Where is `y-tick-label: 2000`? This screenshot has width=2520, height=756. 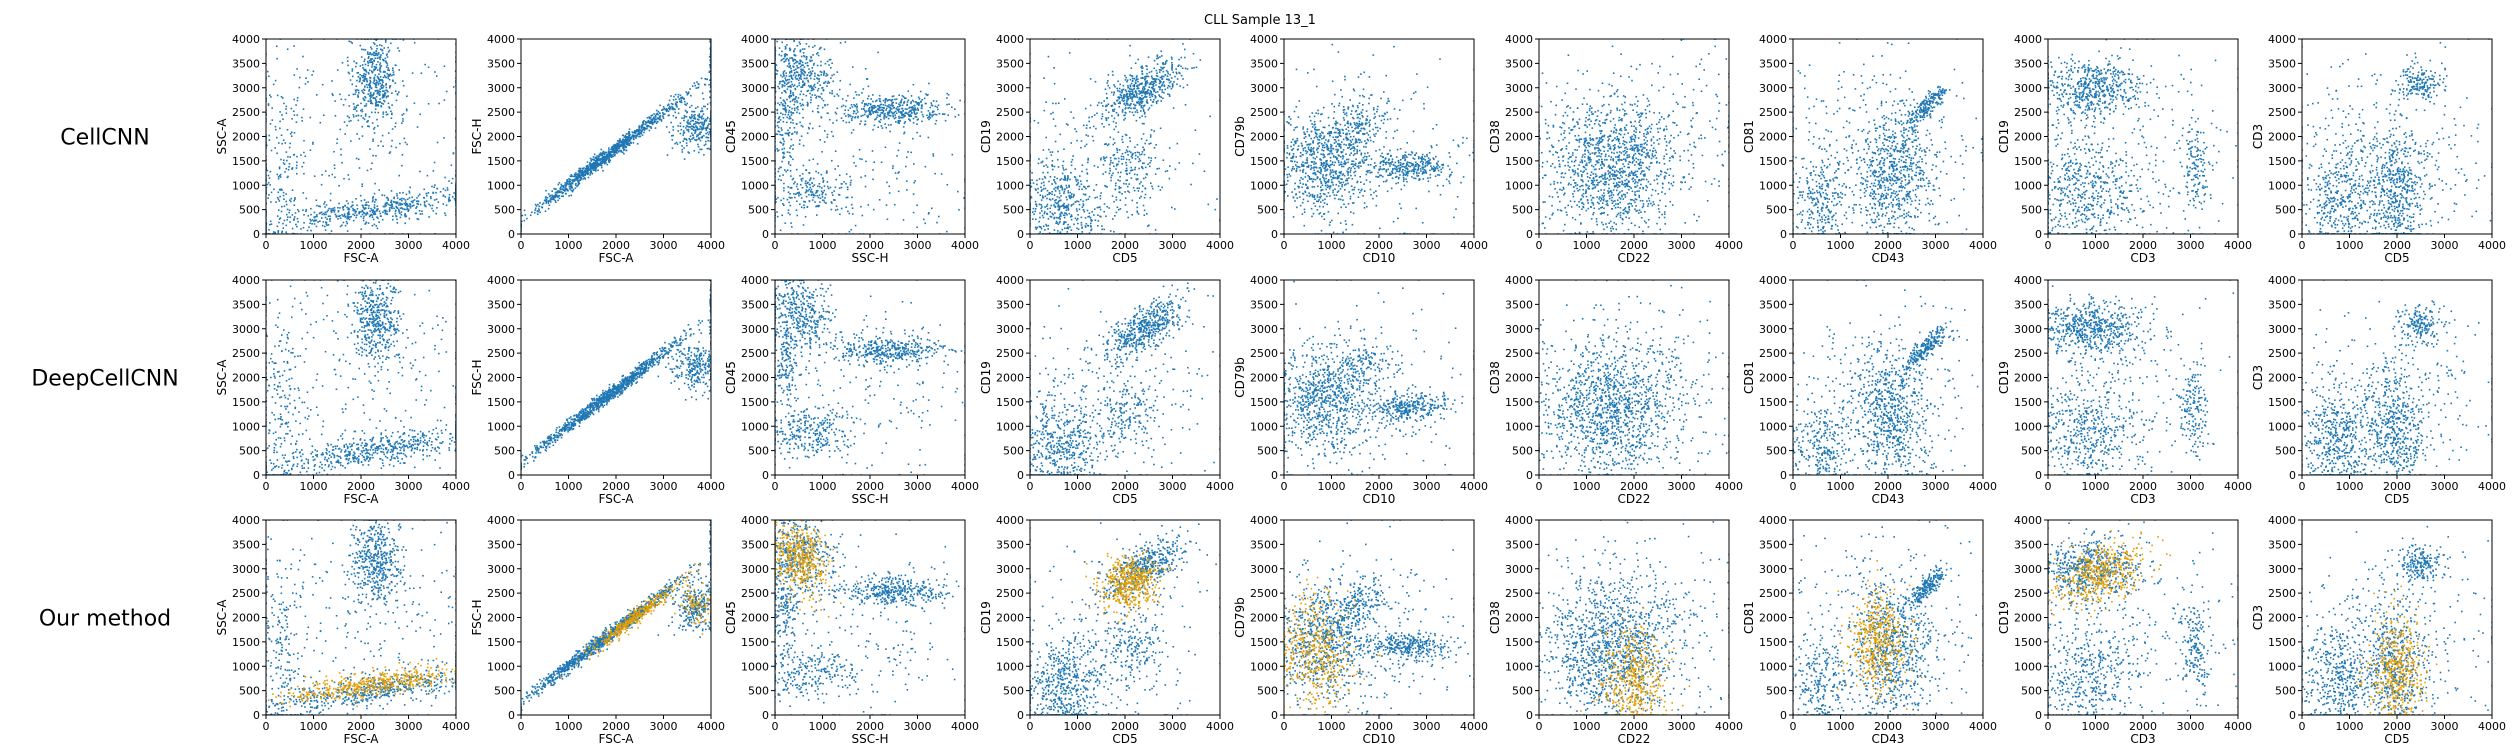 y-tick-label: 2000 is located at coordinates (755, 137).